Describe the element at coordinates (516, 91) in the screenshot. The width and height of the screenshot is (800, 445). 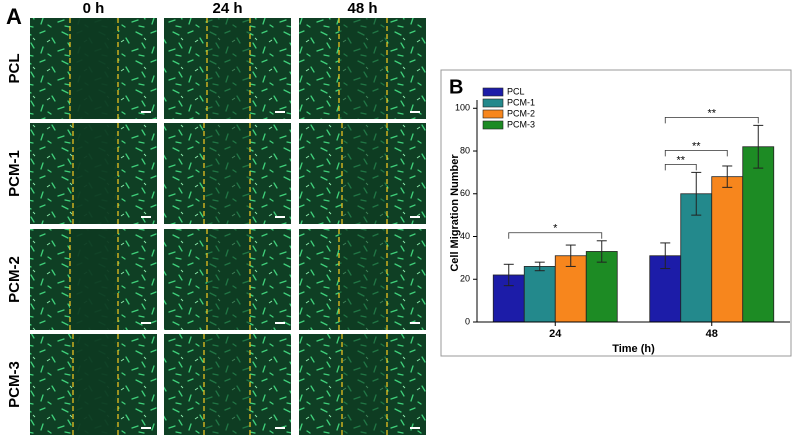
I see `legend-label: PCL` at that location.